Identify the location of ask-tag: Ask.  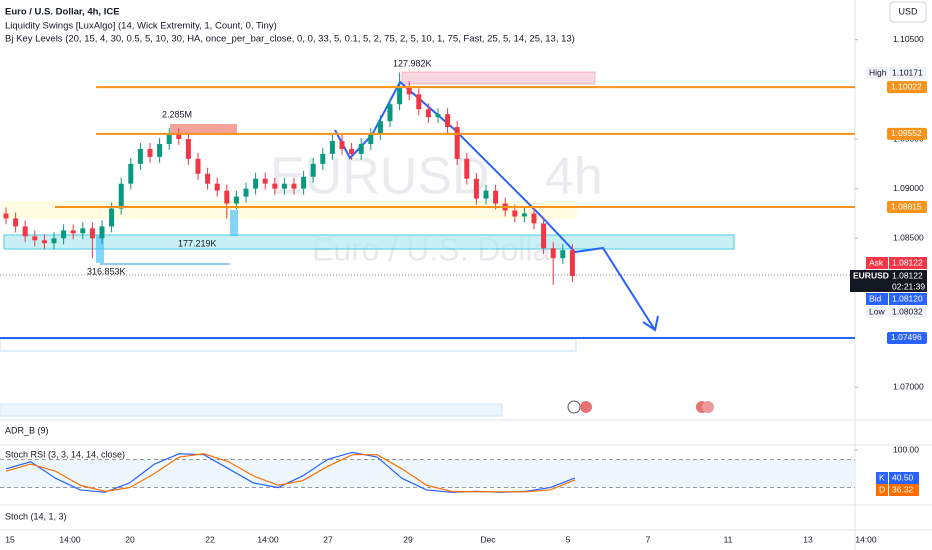
(876, 262).